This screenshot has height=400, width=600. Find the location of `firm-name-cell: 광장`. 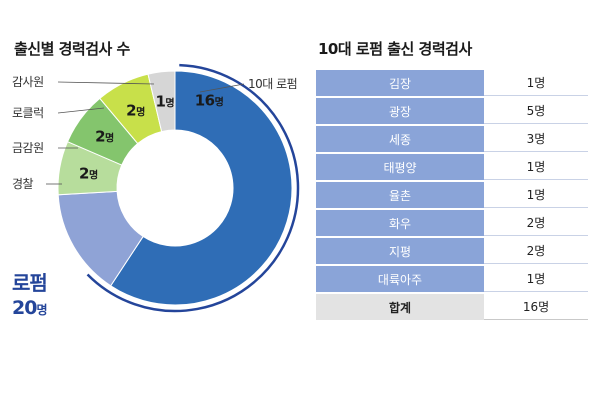

firm-name-cell: 광장 is located at coordinates (400, 111).